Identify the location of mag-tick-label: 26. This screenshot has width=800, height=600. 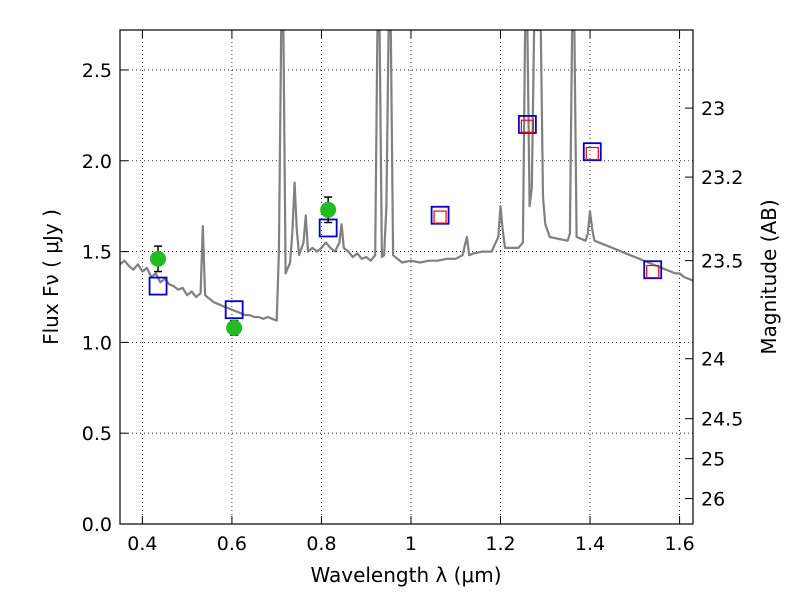
(713, 500).